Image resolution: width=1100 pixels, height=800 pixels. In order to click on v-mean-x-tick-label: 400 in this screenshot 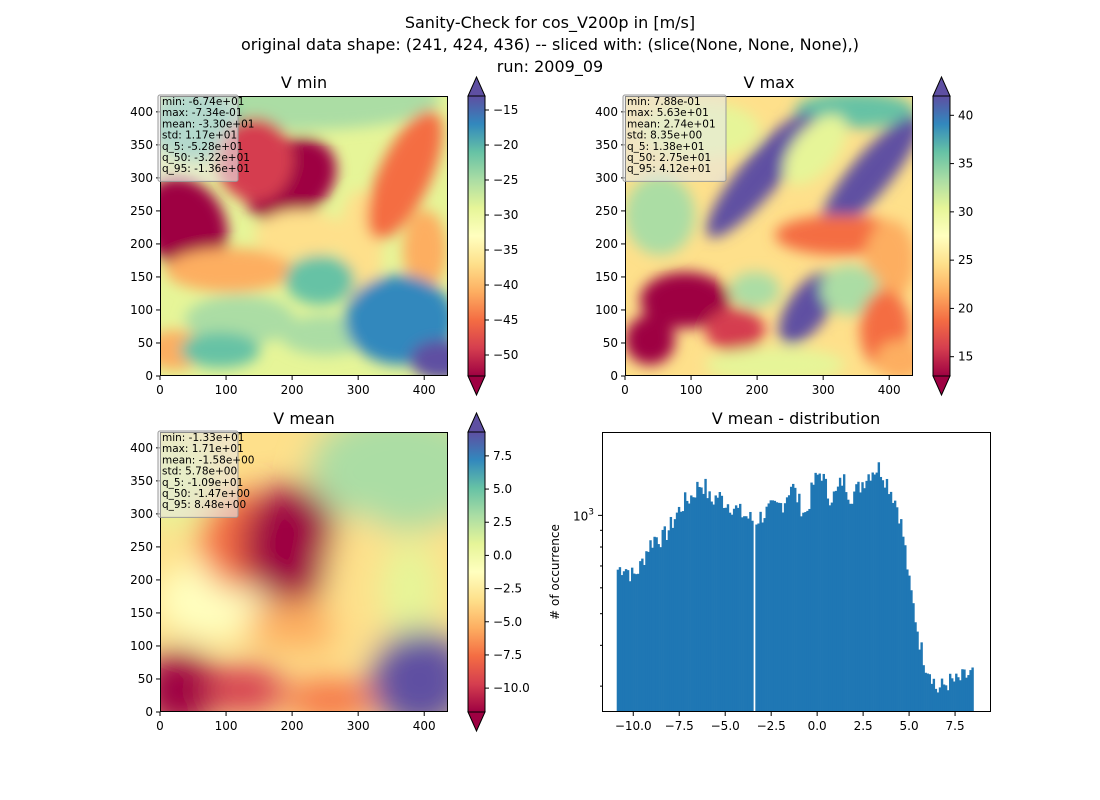, I will do `click(424, 726)`.